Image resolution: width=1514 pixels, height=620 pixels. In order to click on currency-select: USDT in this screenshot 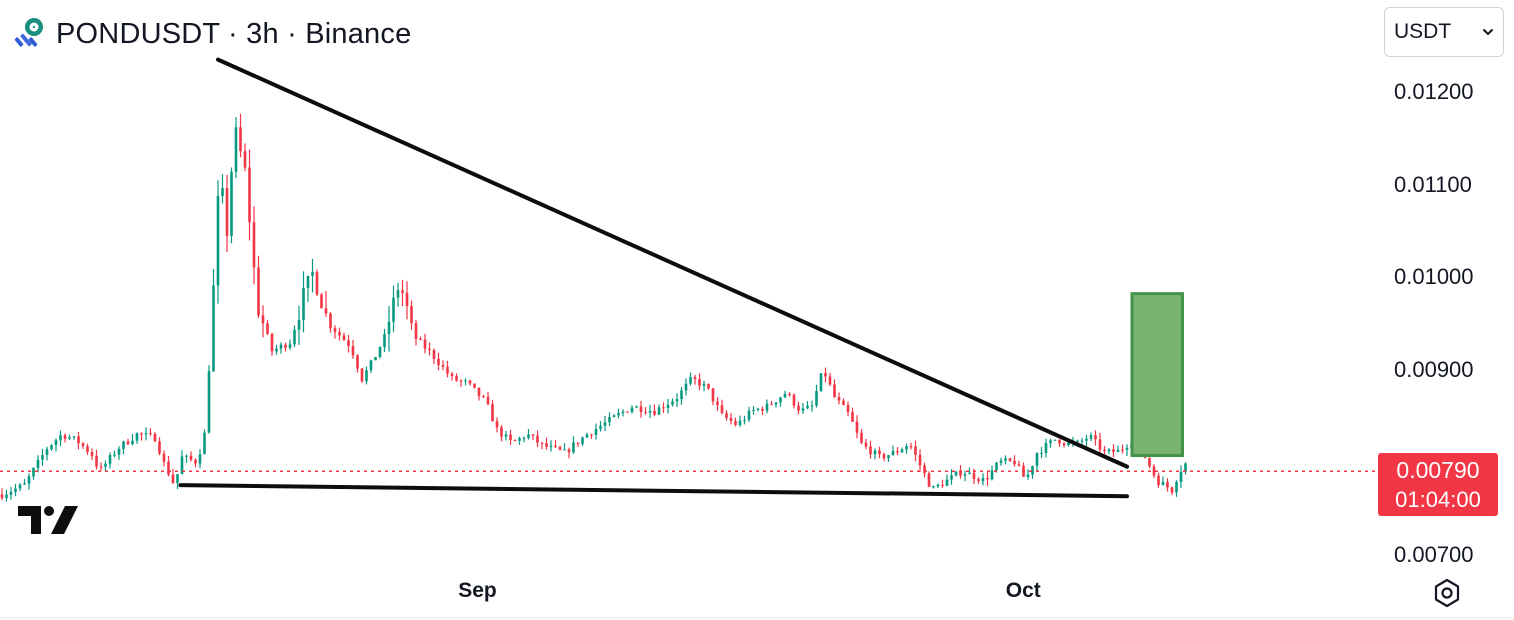, I will do `click(1444, 32)`.